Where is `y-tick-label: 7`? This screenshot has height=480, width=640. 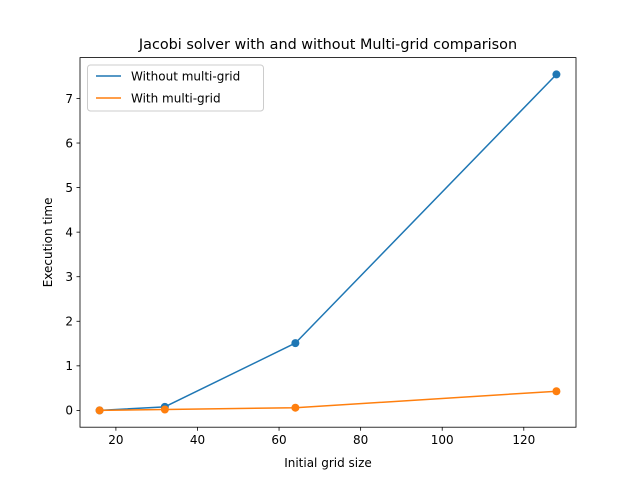
y-tick-label: 7 is located at coordinates (69, 99).